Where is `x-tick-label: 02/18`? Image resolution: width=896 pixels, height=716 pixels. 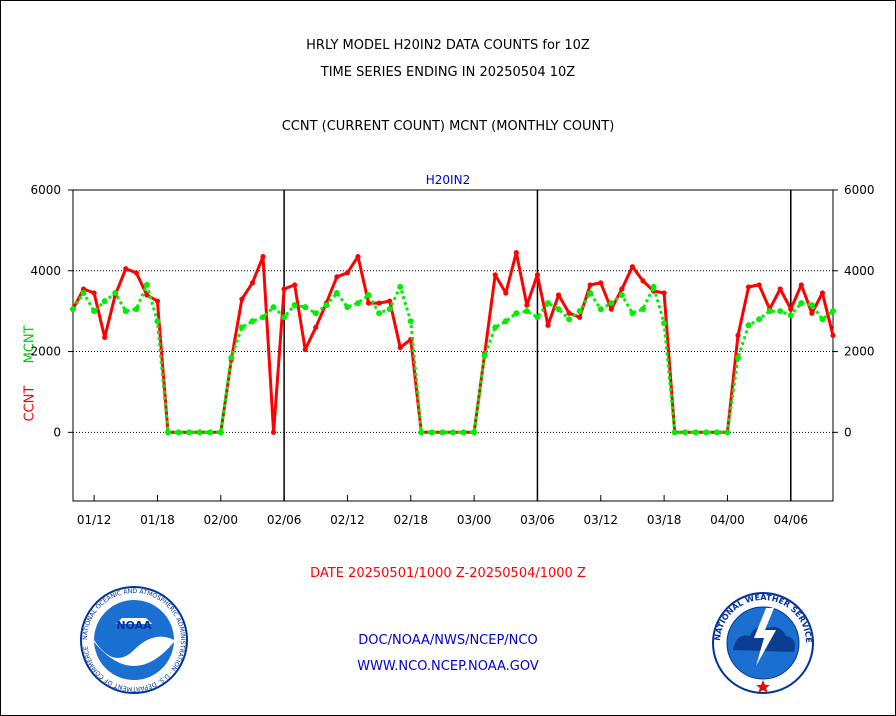 x-tick-label: 02/18 is located at coordinates (410, 520).